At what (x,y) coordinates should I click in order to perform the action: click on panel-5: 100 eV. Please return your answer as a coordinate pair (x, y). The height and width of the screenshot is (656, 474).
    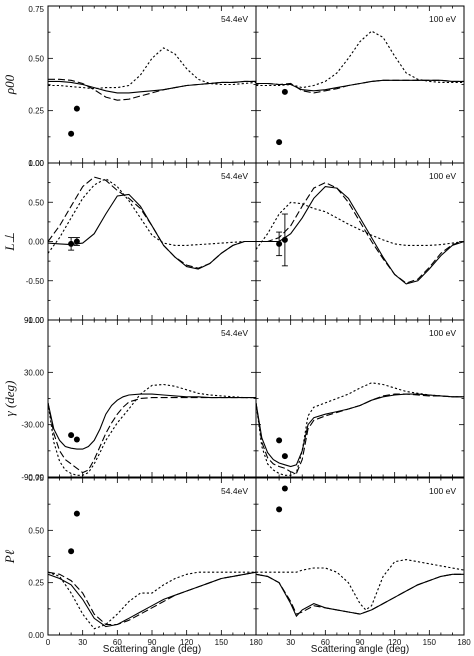
    Looking at the image, I should click on (360, 398).